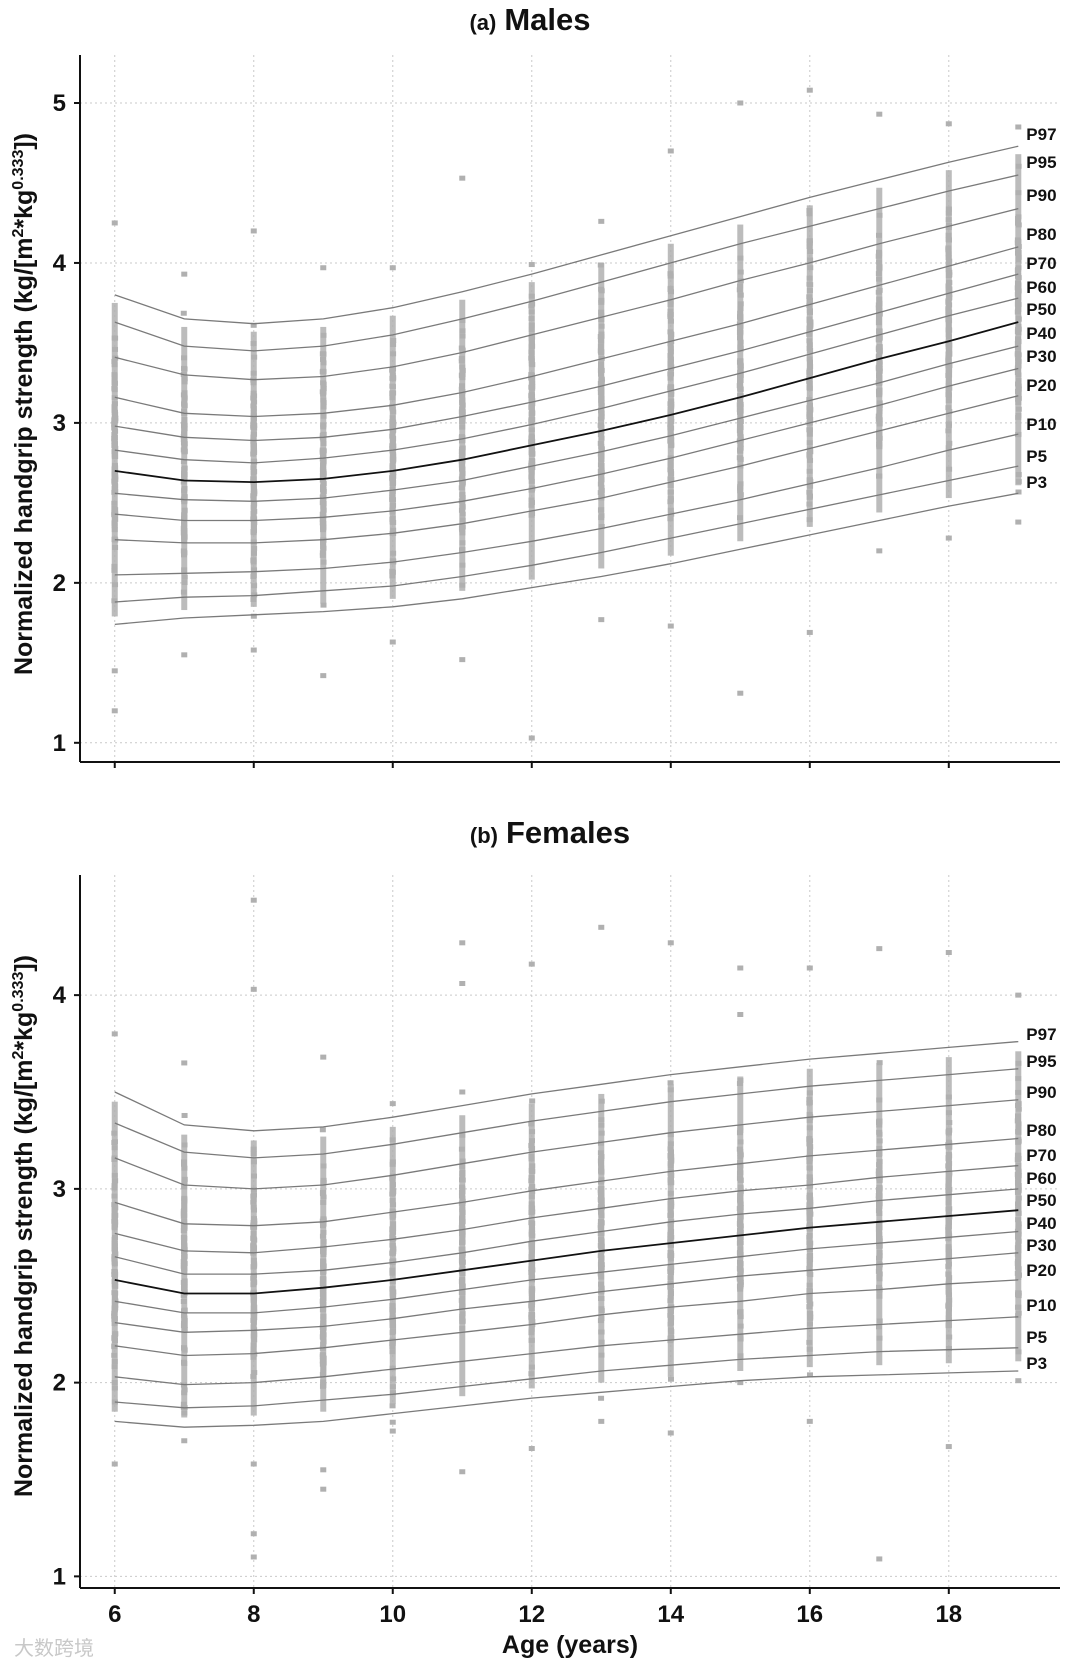 The height and width of the screenshot is (1670, 1080). Describe the element at coordinates (1041, 309) in the screenshot. I see `percentile-label-p50: P50` at that location.